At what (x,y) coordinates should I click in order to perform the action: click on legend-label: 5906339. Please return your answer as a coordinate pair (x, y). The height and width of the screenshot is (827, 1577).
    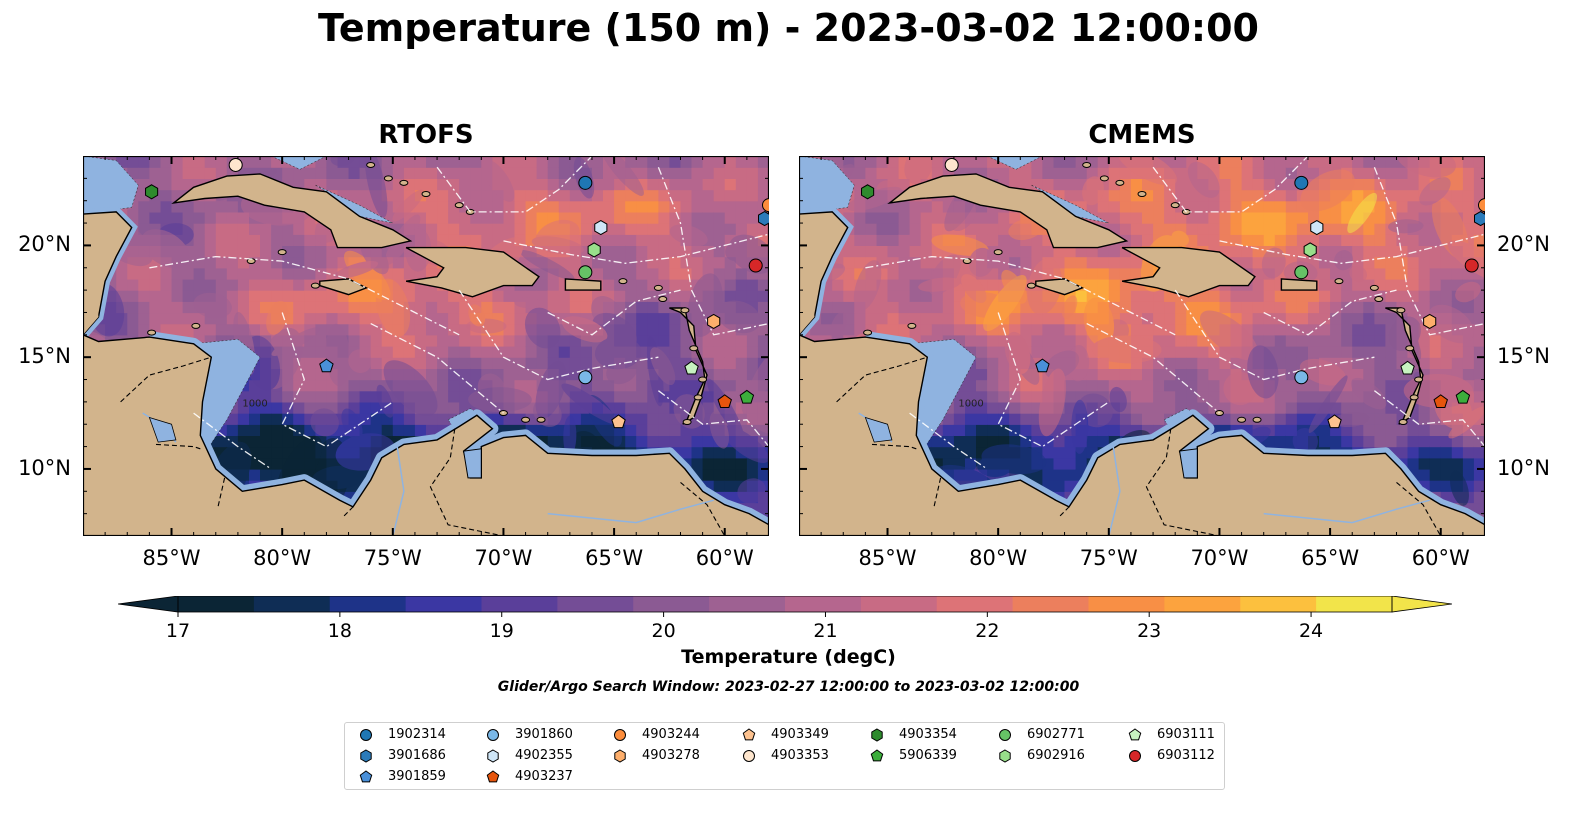
    Looking at the image, I should click on (928, 755).